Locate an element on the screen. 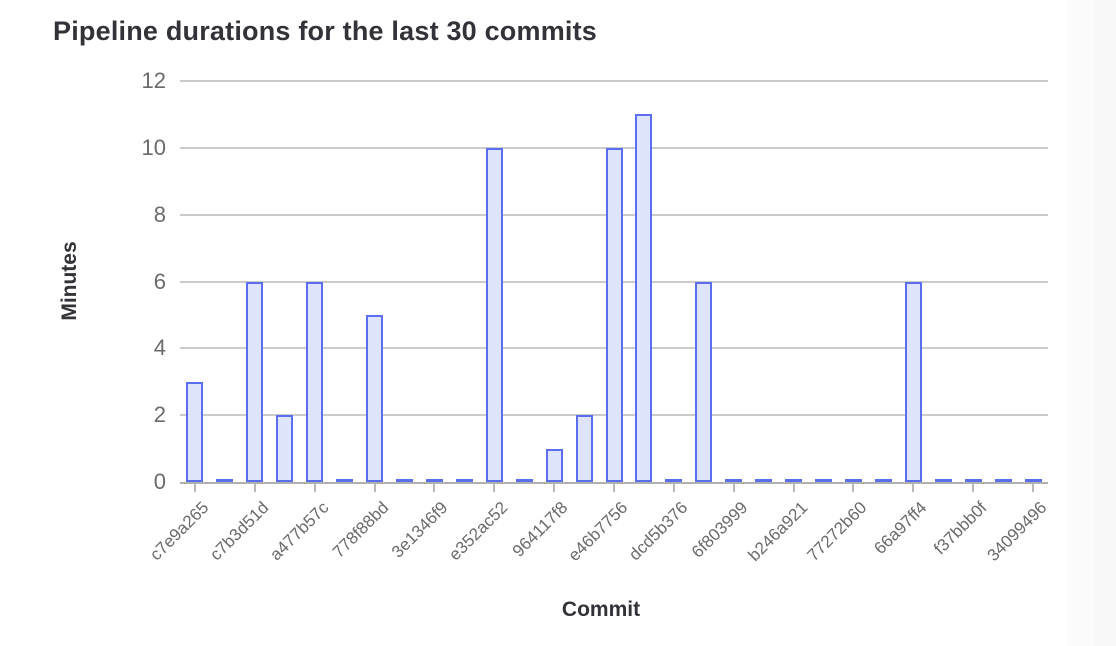 This screenshot has height=646, width=1116. x-axis-label: f37bbb0f is located at coordinates (960, 528).